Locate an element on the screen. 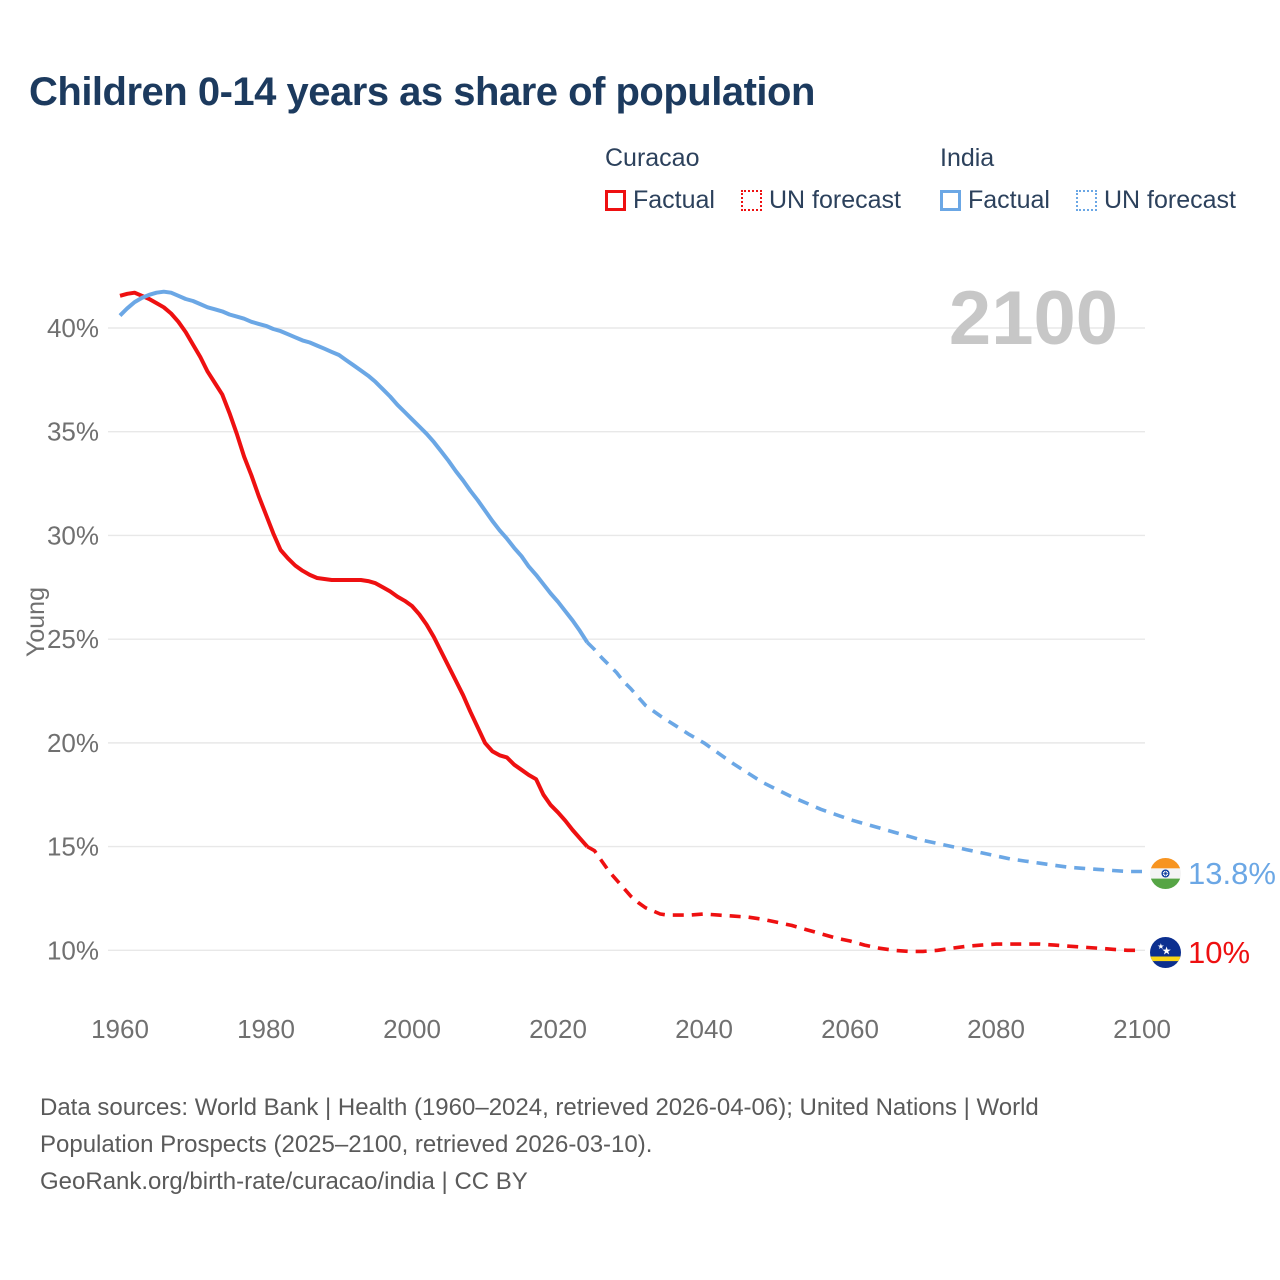 This screenshot has height=1280, width=1280. legend-item-curacao-forecast: UN forecast is located at coordinates (820, 200).